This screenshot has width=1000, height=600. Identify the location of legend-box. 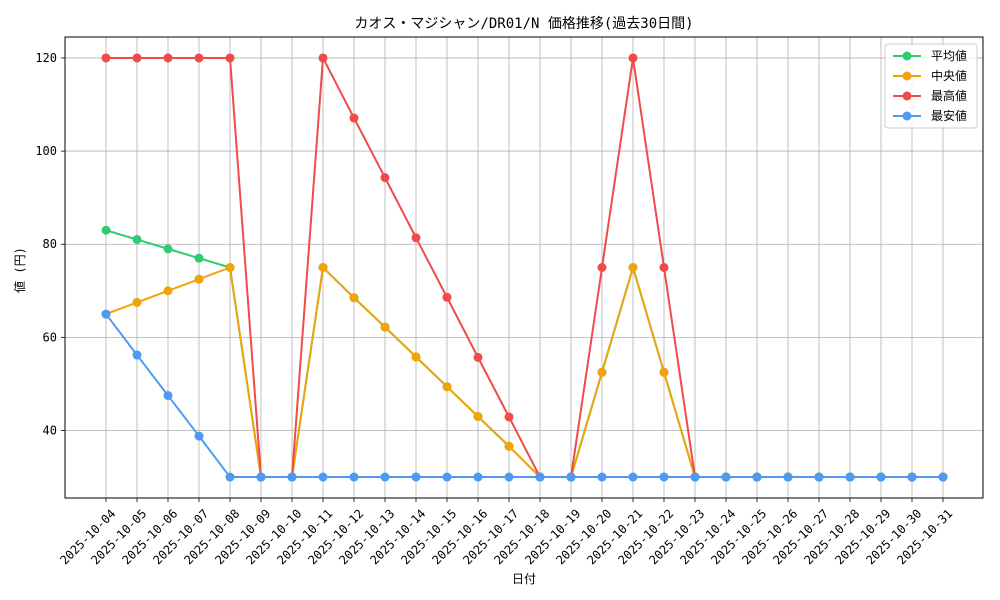
(931, 86).